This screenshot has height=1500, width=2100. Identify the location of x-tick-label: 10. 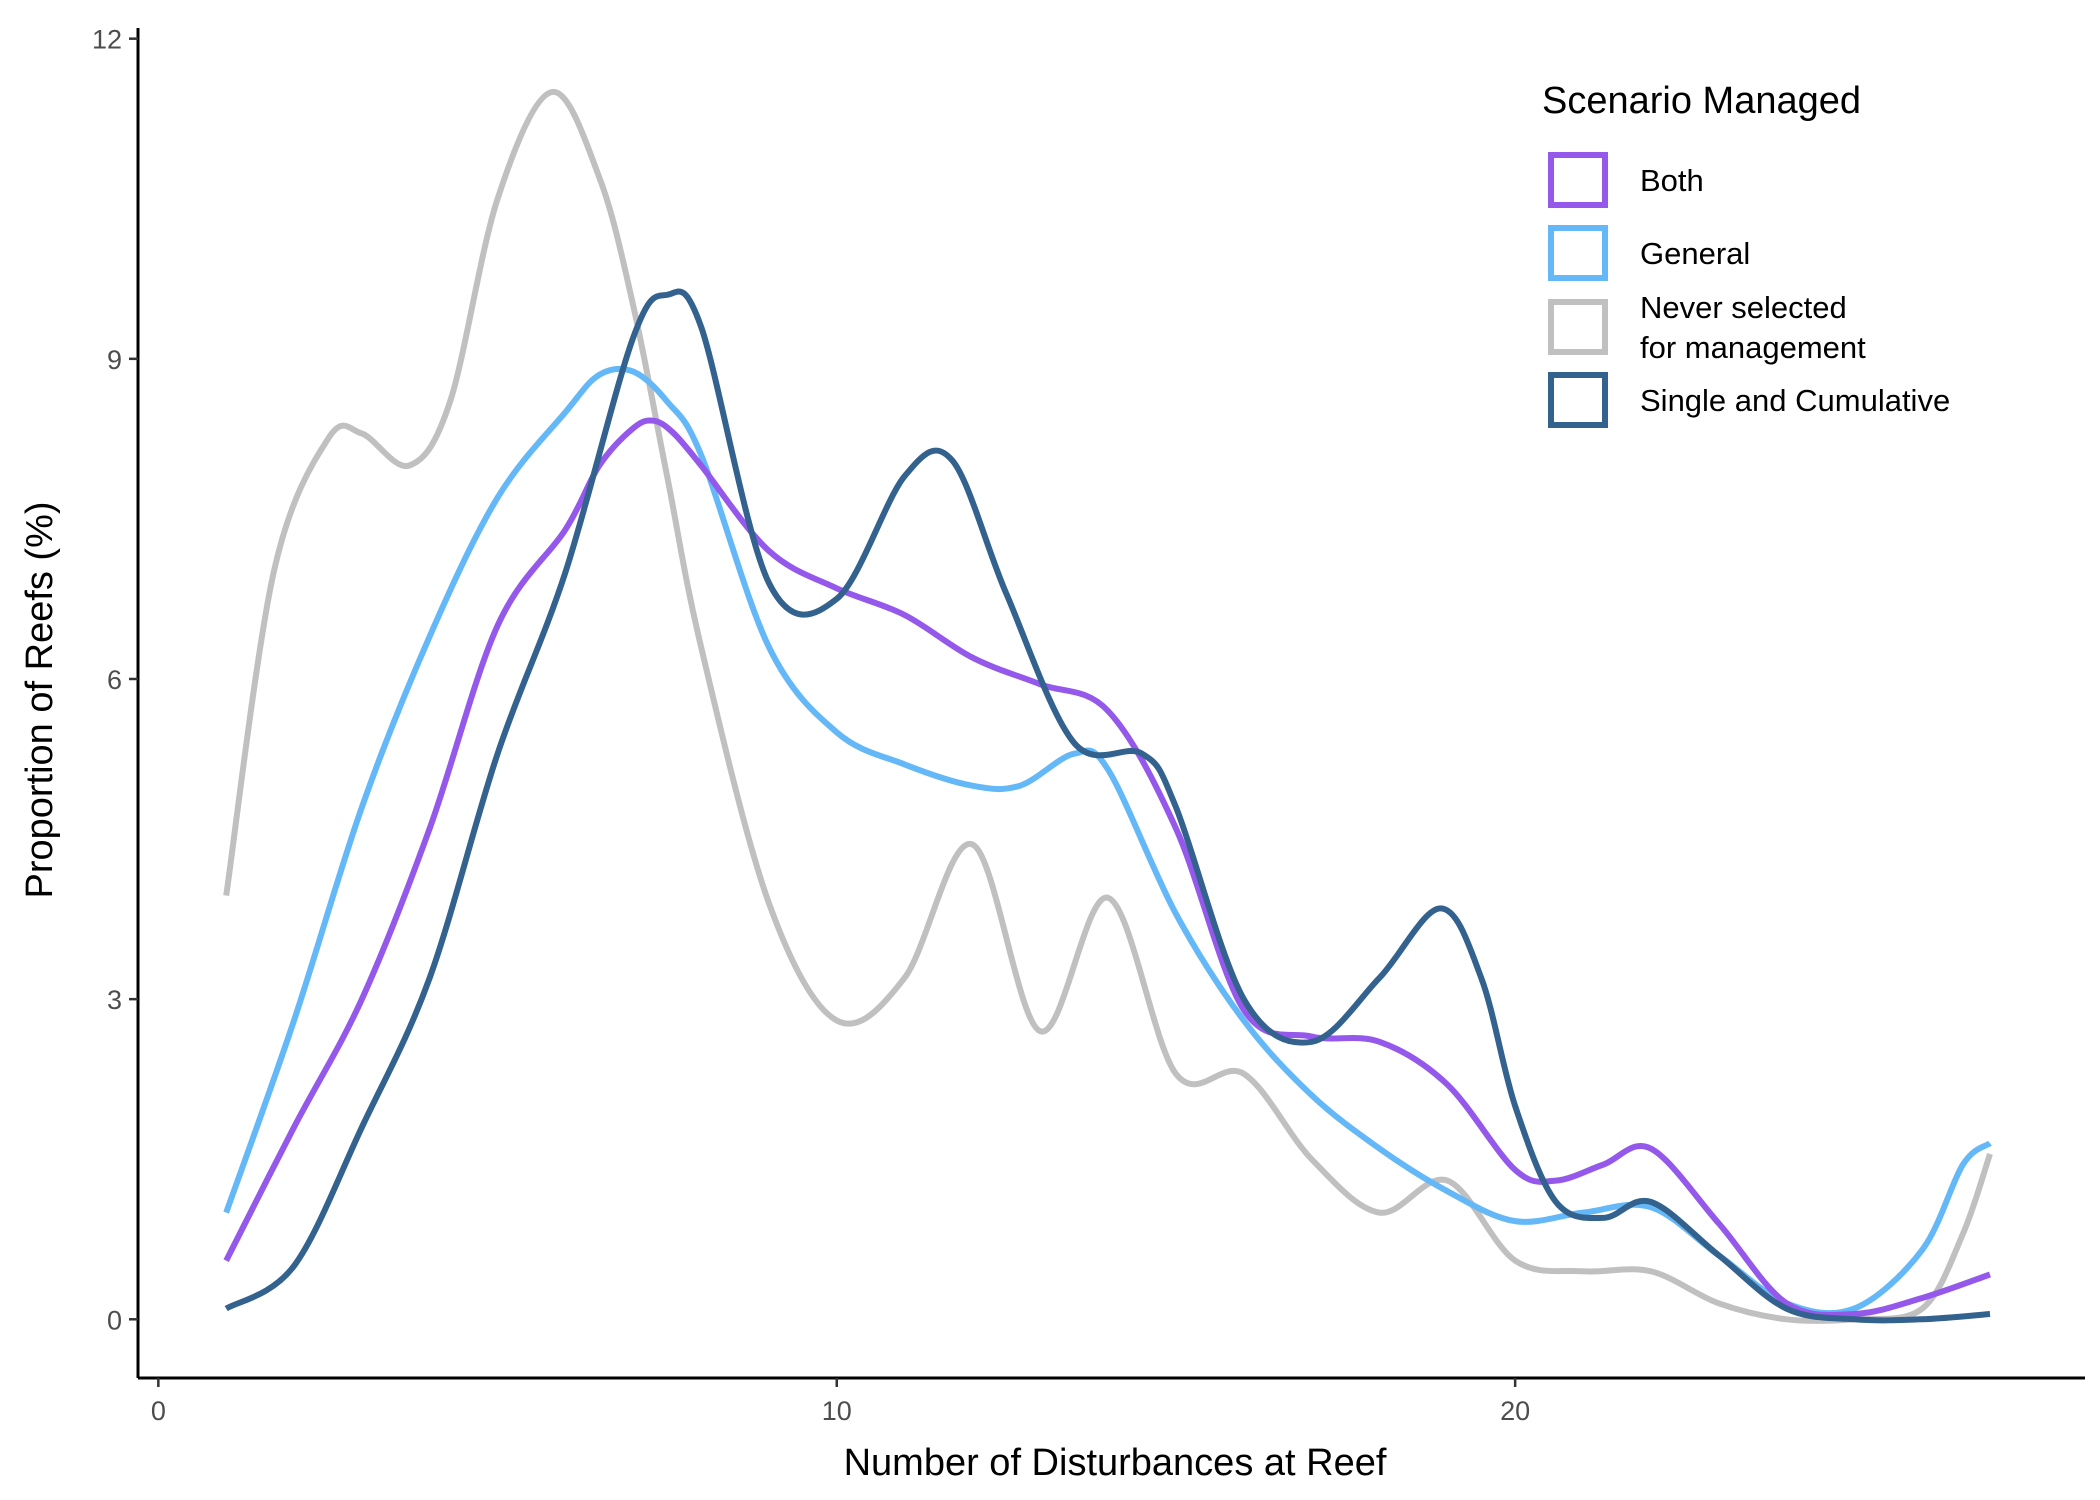
(837, 1411).